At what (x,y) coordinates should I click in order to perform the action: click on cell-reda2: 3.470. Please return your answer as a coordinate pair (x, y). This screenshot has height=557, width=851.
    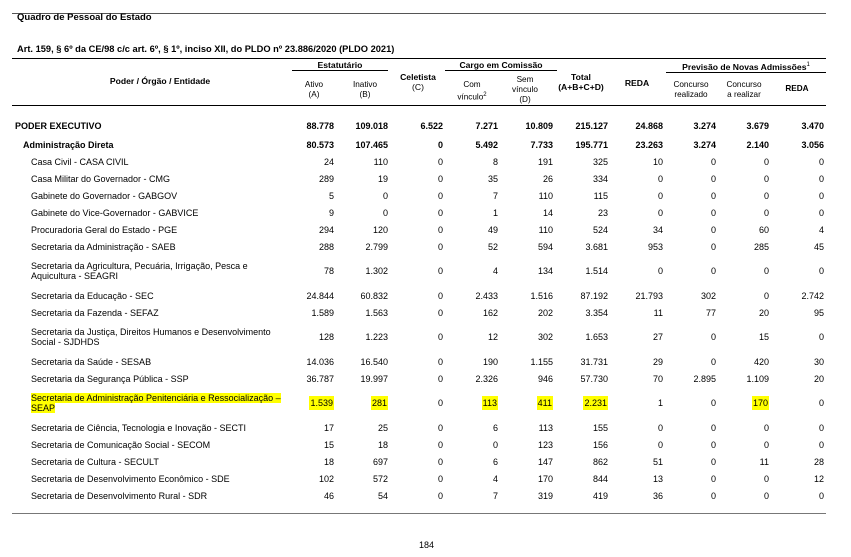
    Looking at the image, I should click on (812, 126).